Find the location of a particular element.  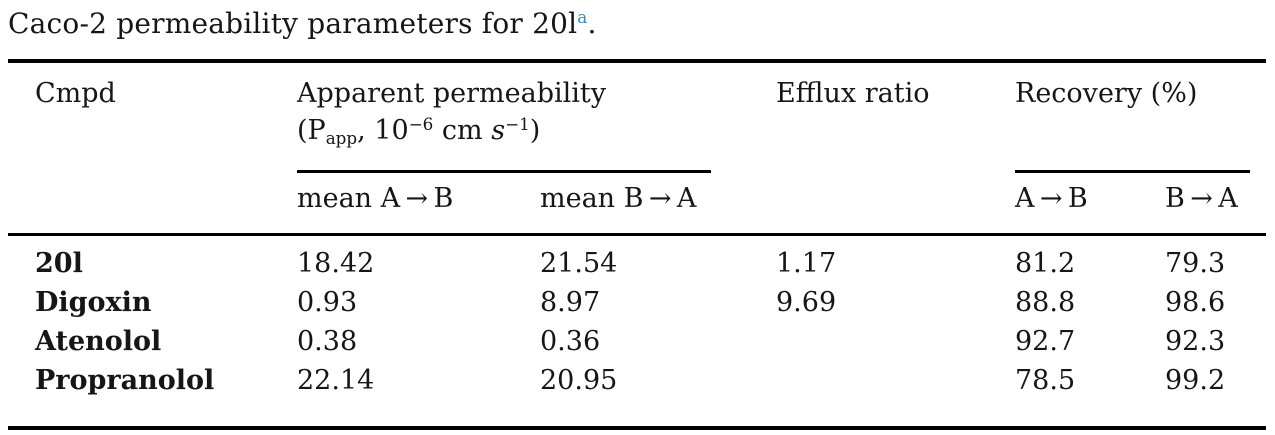

table-row: Digoxin 0.93 8.97 9.69 88.8 98.6 is located at coordinates (637, 302).